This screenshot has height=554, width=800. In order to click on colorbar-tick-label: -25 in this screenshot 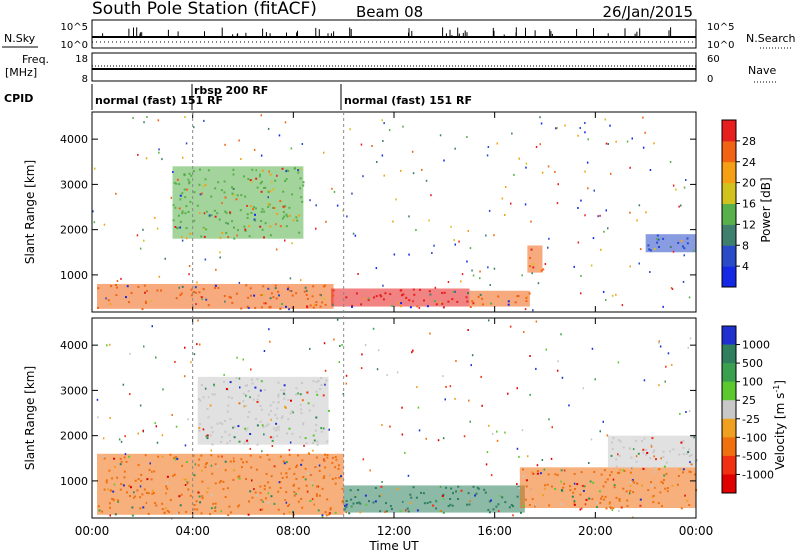, I will do `click(751, 419)`.